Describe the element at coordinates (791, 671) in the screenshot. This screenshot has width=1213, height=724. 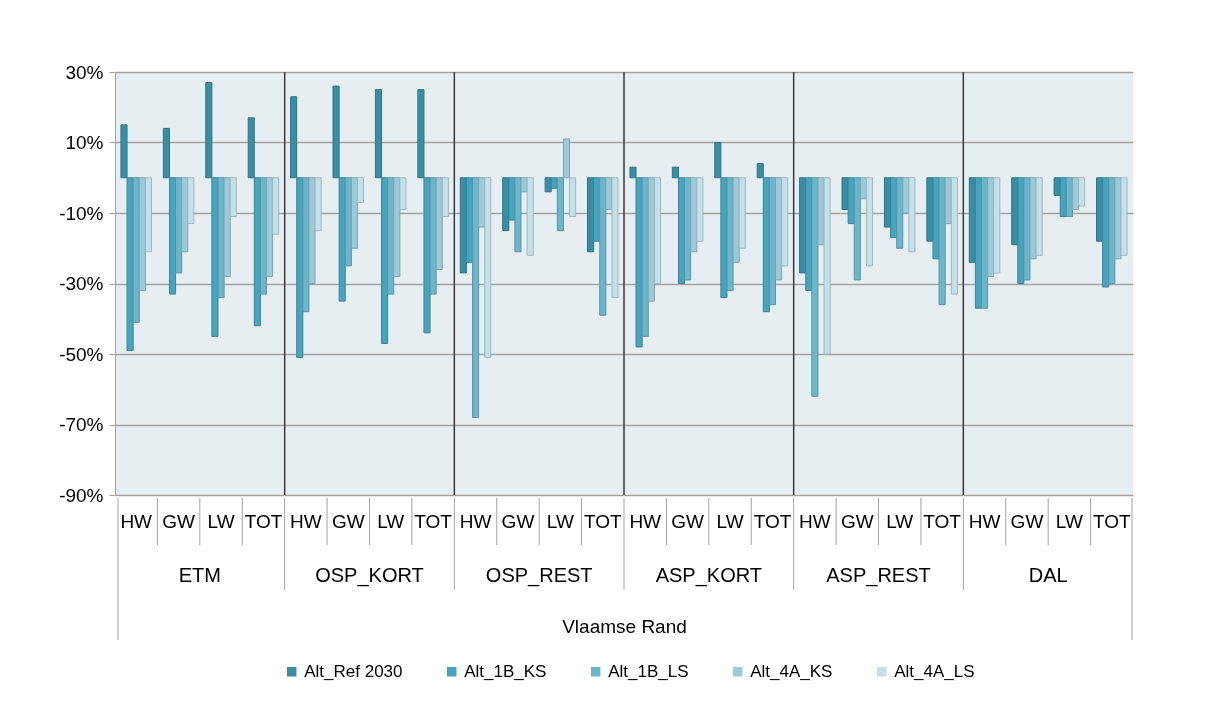
I see `legend-label: Alt_4A_KS` at that location.